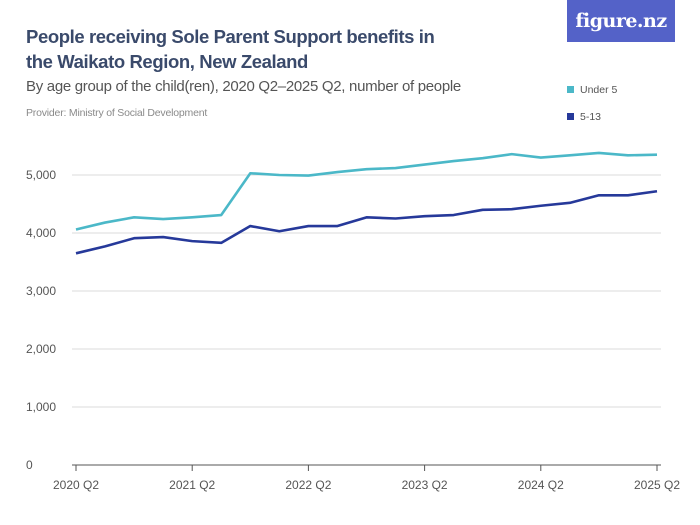 The image size is (700, 525). What do you see at coordinates (117, 113) in the screenshot?
I see `provider-note: Provider: Ministry of Social Development` at bounding box center [117, 113].